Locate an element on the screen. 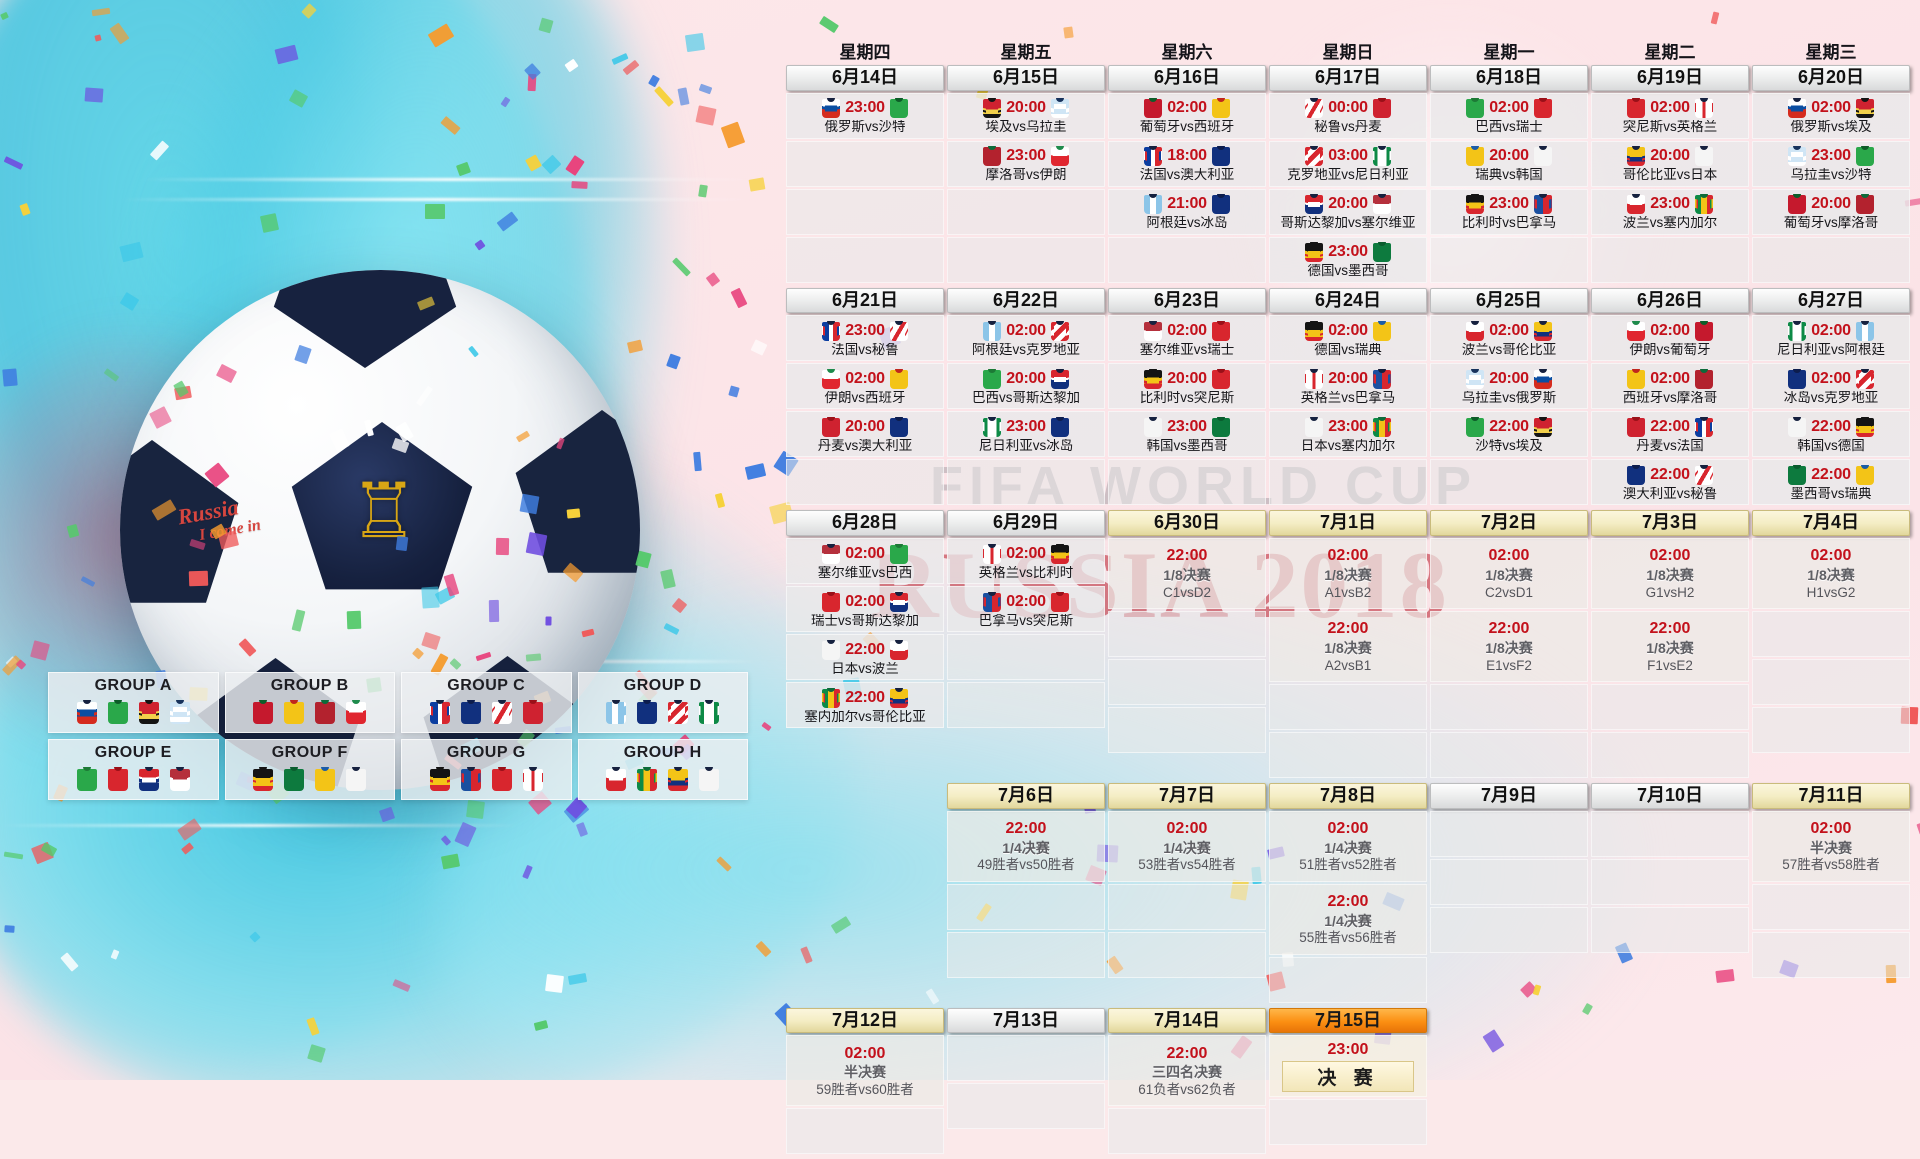  match-cell: 03:00 克罗地亚vs尼日利亚 is located at coordinates (1348, 163).